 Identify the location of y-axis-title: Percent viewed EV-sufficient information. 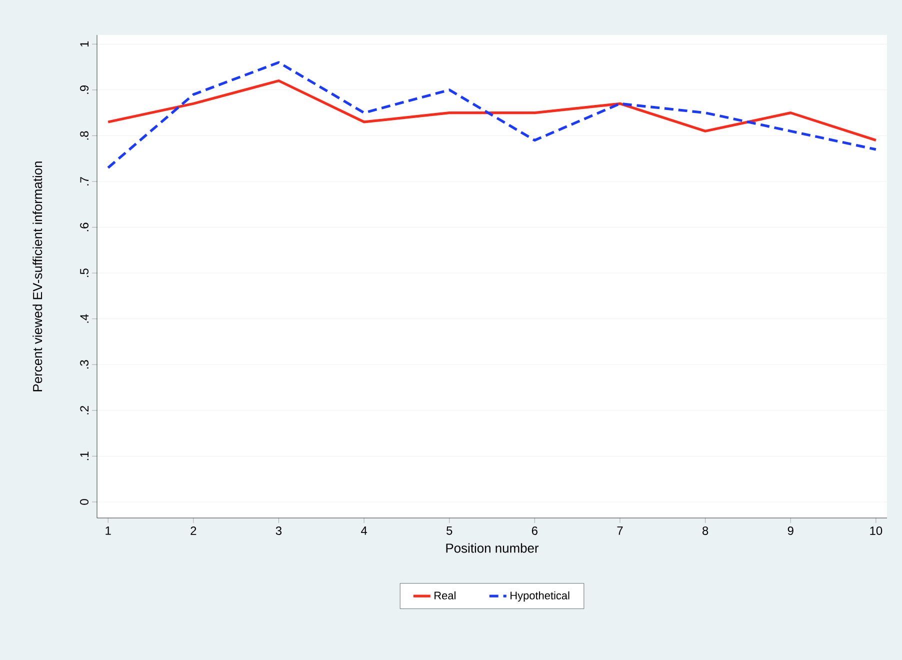
(37, 277).